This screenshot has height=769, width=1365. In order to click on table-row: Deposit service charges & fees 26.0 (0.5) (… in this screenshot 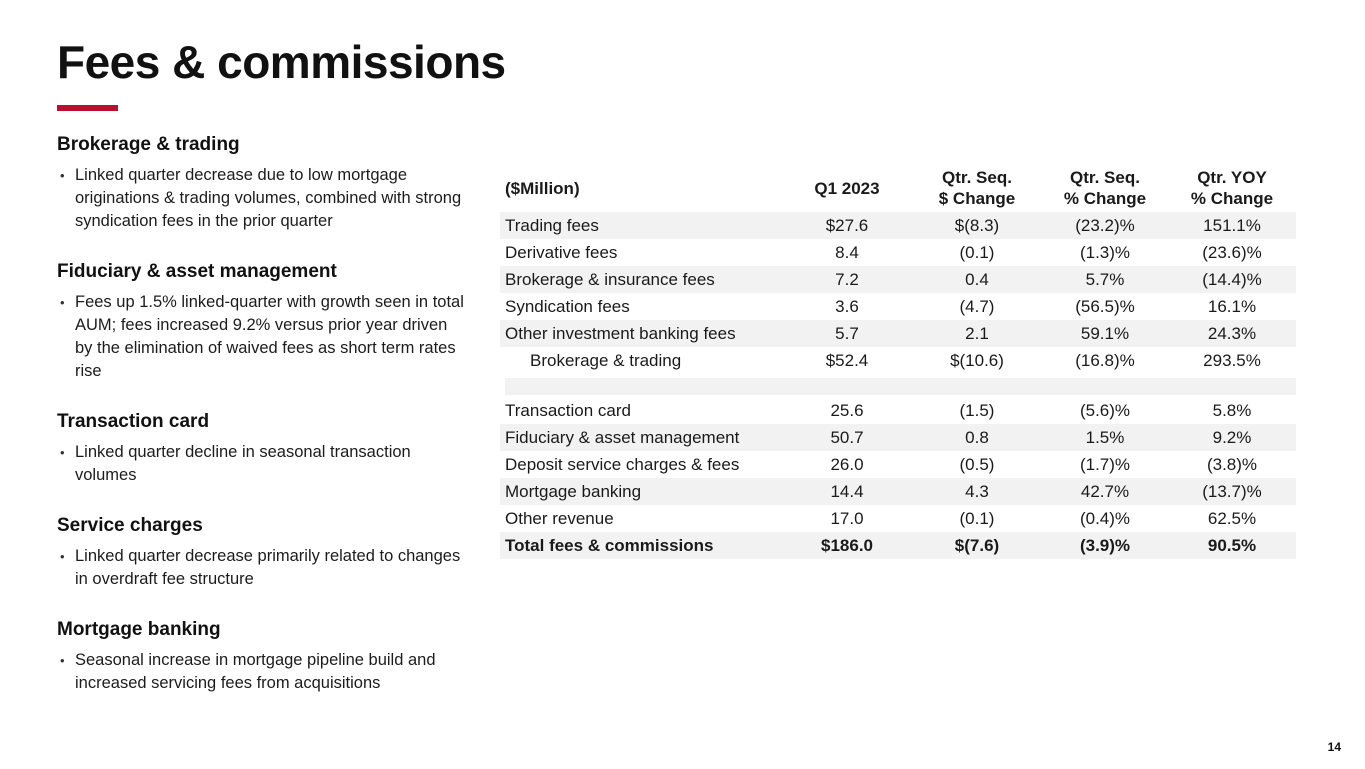, I will do `click(898, 464)`.